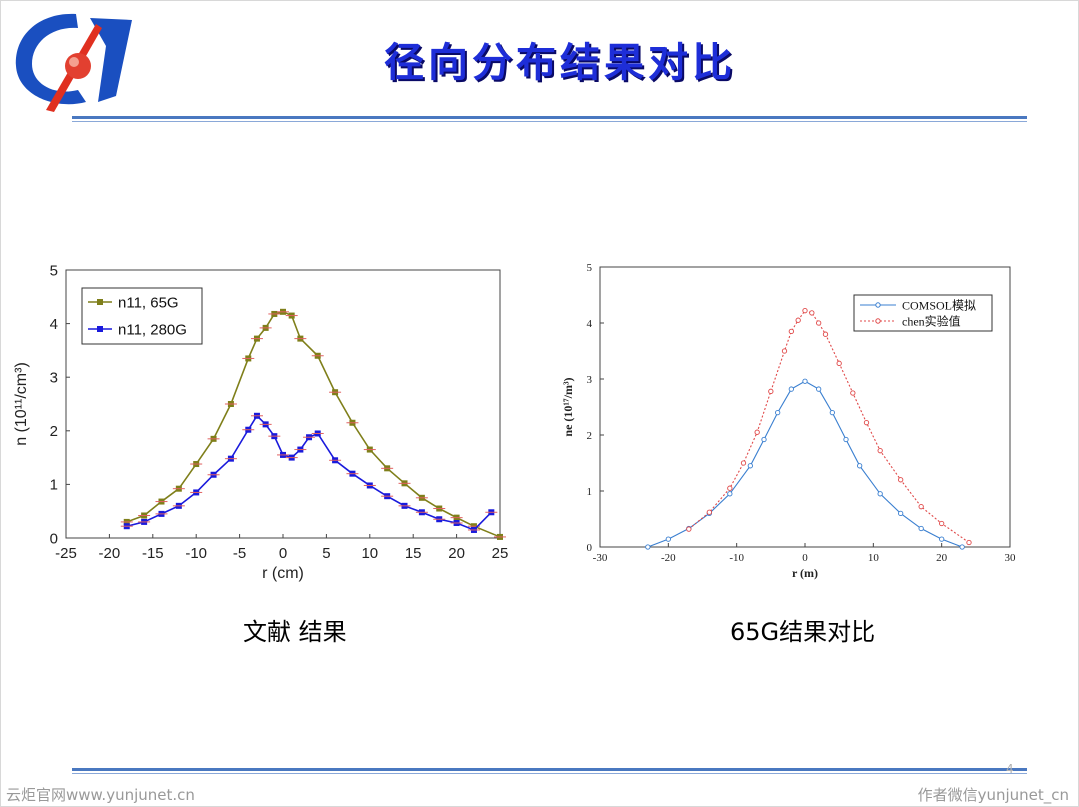 This screenshot has width=1079, height=807. Describe the element at coordinates (560, 63) in the screenshot. I see `slide-title: 径向分布结果对比` at that location.